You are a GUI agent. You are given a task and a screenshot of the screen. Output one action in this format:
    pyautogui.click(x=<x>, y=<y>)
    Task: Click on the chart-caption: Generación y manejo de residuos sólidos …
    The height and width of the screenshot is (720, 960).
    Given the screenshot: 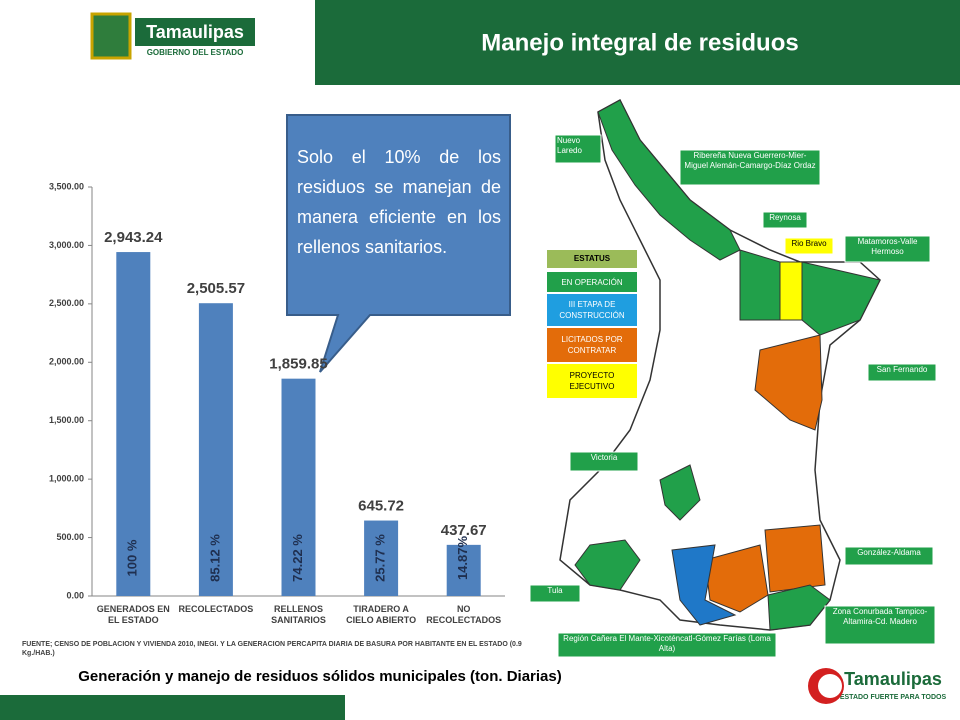 What is the action you would take?
    pyautogui.click(x=319, y=676)
    